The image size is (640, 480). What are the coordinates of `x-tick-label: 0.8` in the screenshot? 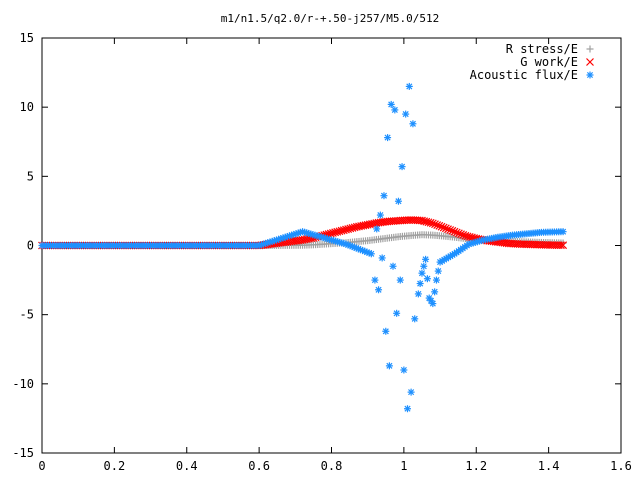 It's located at (332, 466).